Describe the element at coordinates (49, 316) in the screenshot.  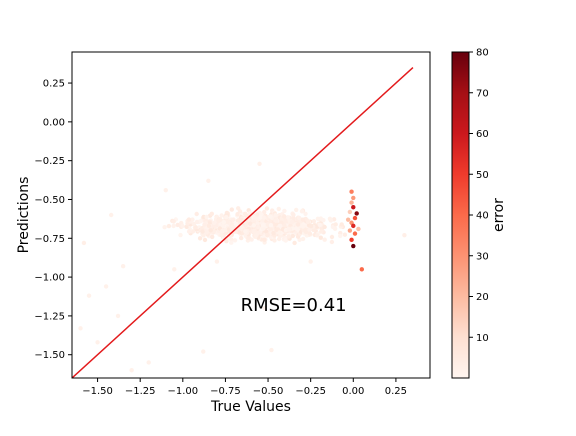
I see `y-tick-label: −1.25` at that location.